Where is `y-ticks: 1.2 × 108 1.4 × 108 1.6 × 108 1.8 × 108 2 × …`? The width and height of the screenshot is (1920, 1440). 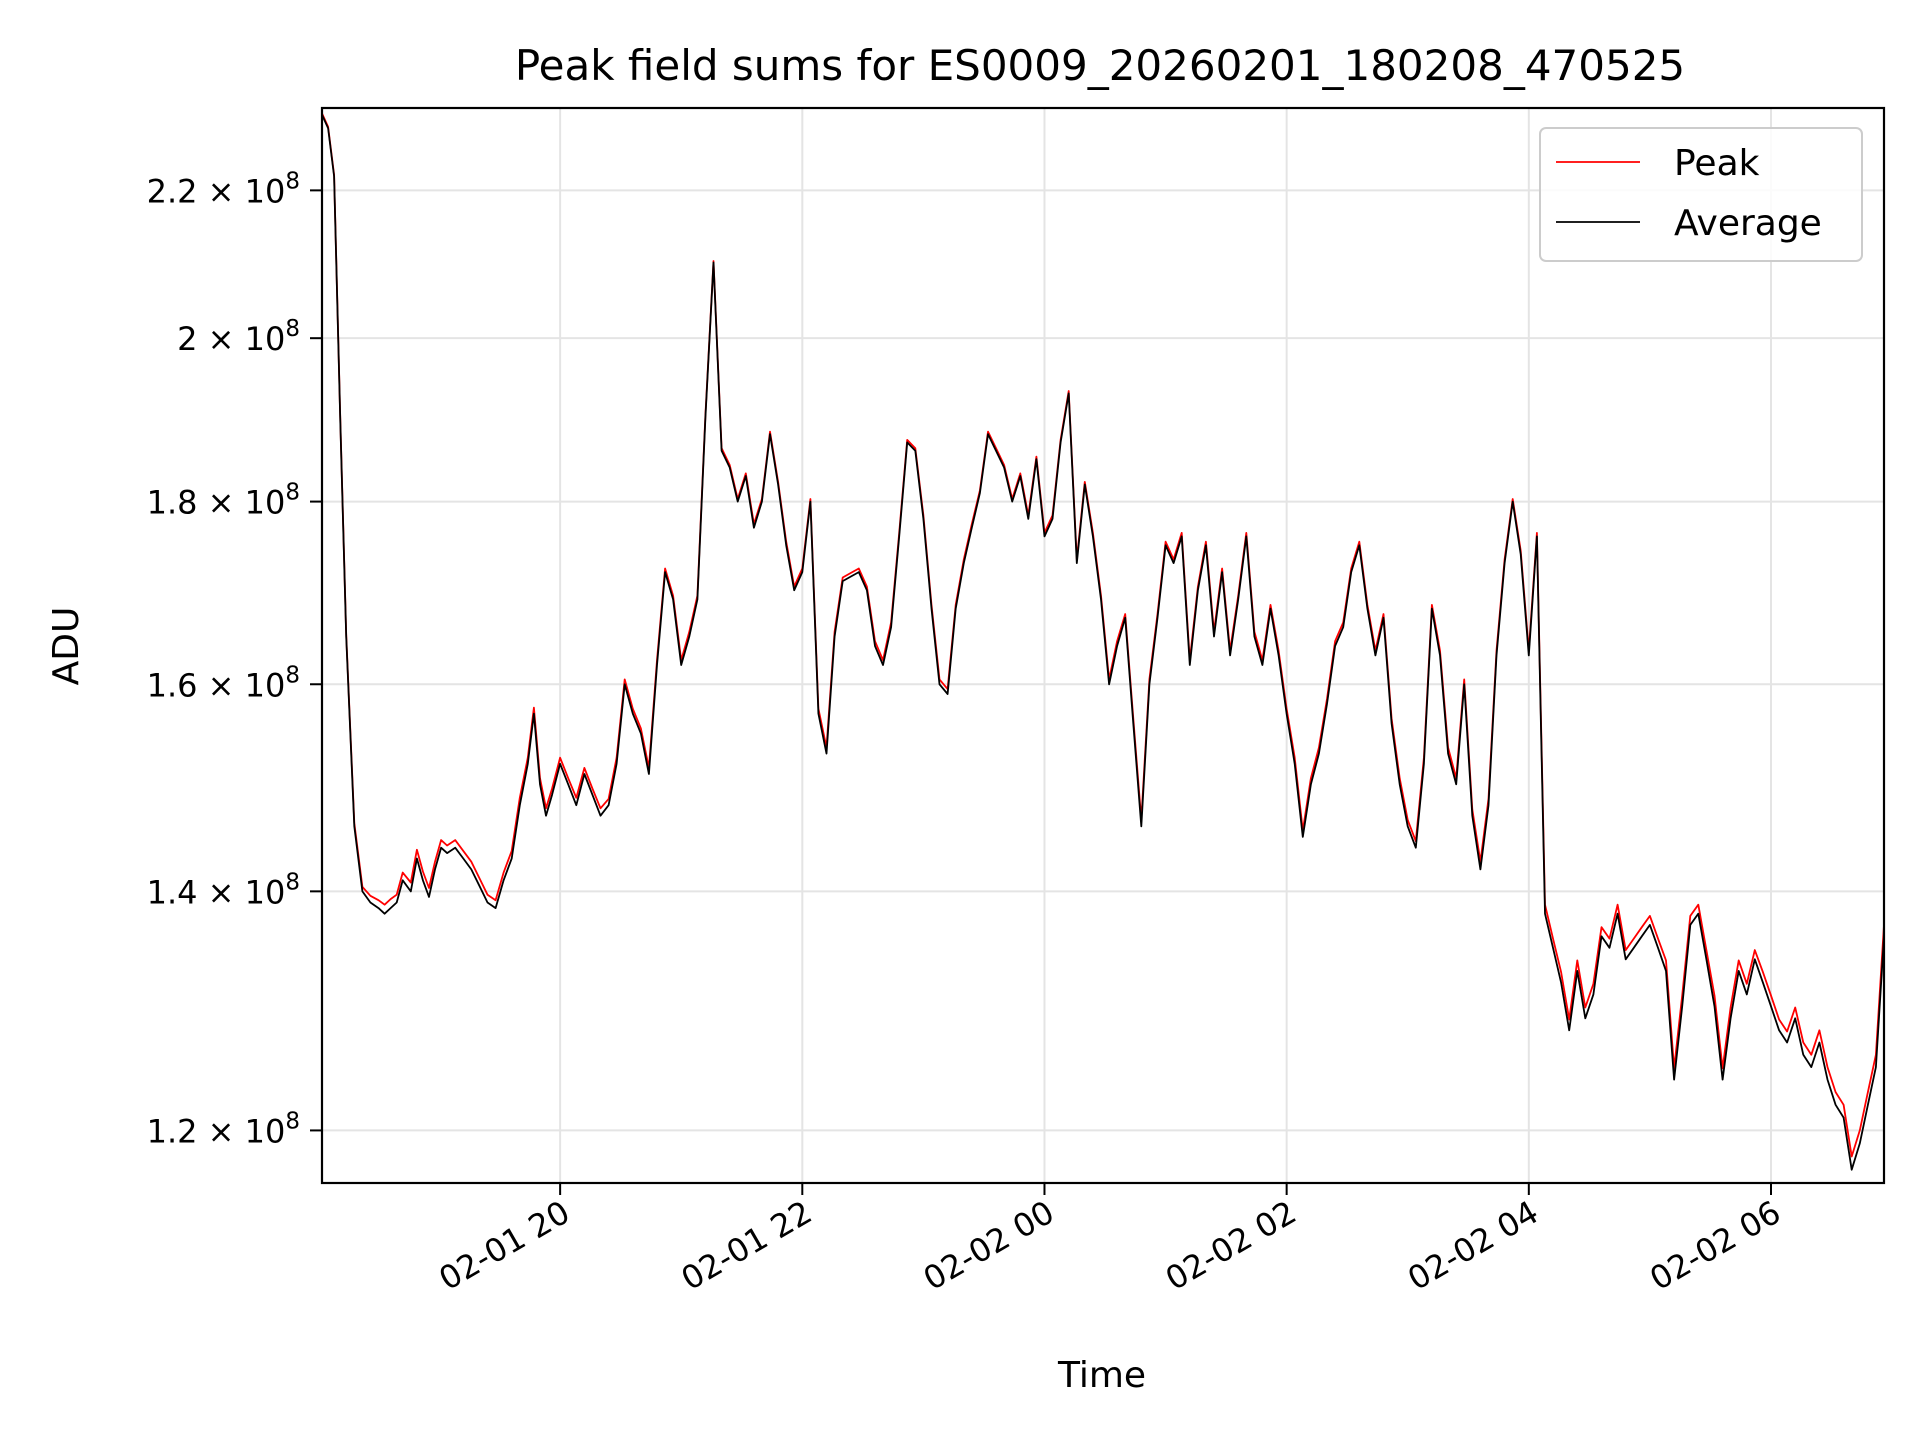 y-ticks: 1.2 × 108 1.4 × 108 1.6 × 108 1.8 × 108 2 × … is located at coordinates (234, 659).